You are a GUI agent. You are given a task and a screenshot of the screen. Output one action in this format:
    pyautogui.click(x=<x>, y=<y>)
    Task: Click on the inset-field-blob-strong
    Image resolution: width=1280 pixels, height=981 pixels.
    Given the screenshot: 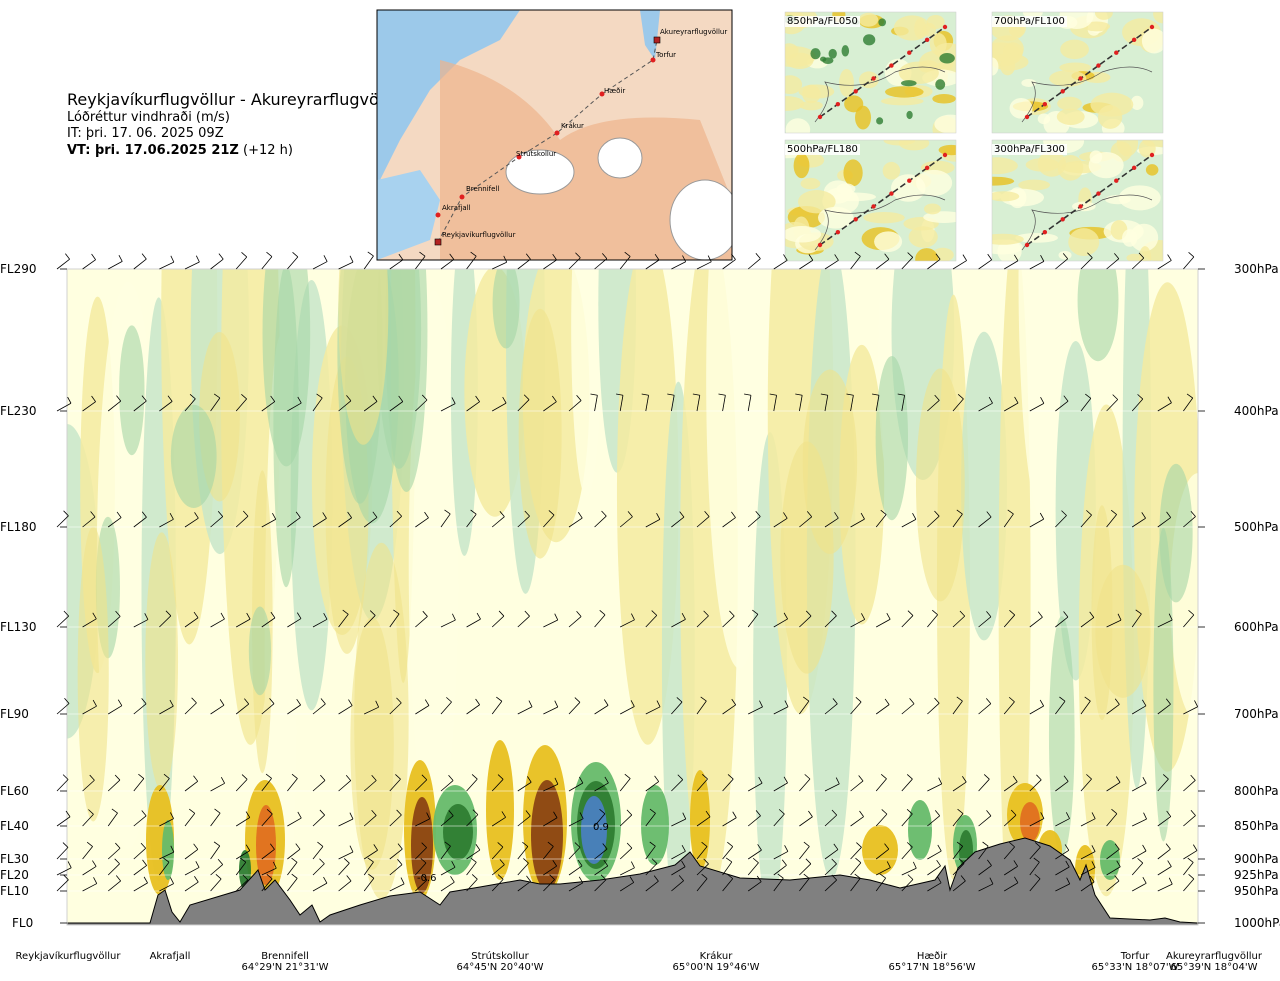 What is the action you would take?
    pyautogui.click(x=940, y=84)
    